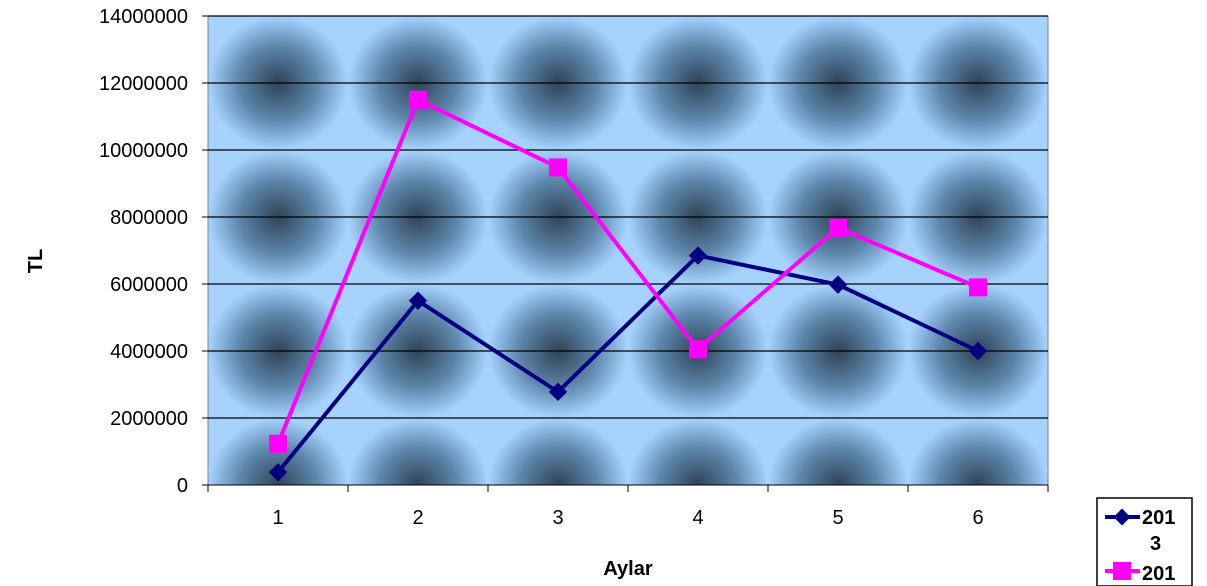  What do you see at coordinates (149, 285) in the screenshot?
I see `y-tick-label: 6000000` at bounding box center [149, 285].